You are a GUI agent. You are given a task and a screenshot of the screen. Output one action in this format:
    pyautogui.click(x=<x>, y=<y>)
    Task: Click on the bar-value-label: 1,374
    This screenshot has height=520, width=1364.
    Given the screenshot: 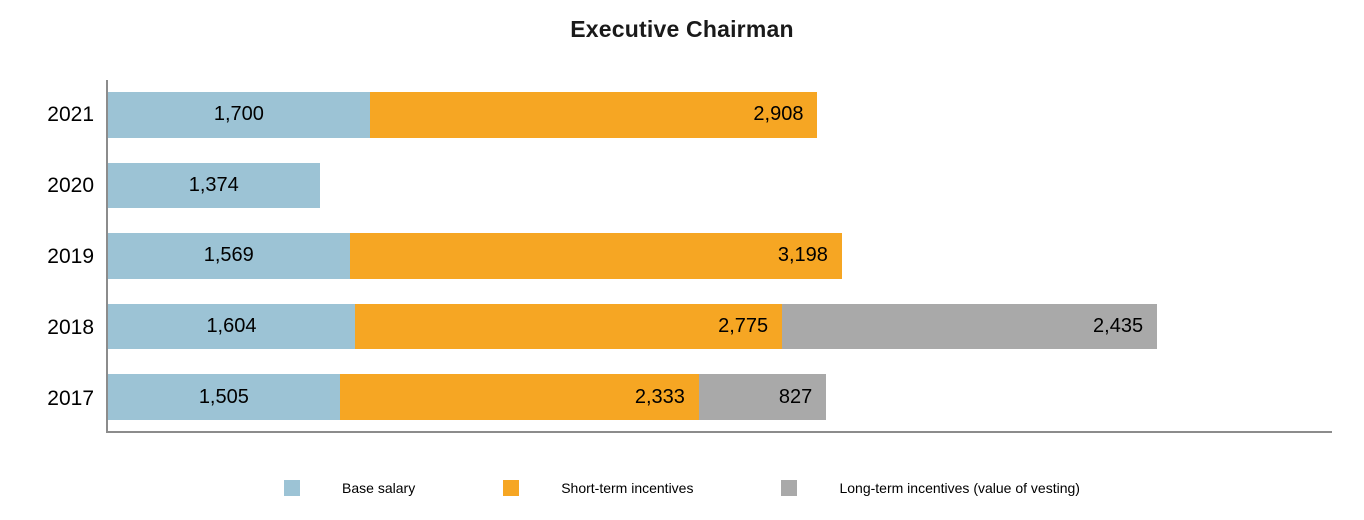 What is the action you would take?
    pyautogui.click(x=213, y=184)
    